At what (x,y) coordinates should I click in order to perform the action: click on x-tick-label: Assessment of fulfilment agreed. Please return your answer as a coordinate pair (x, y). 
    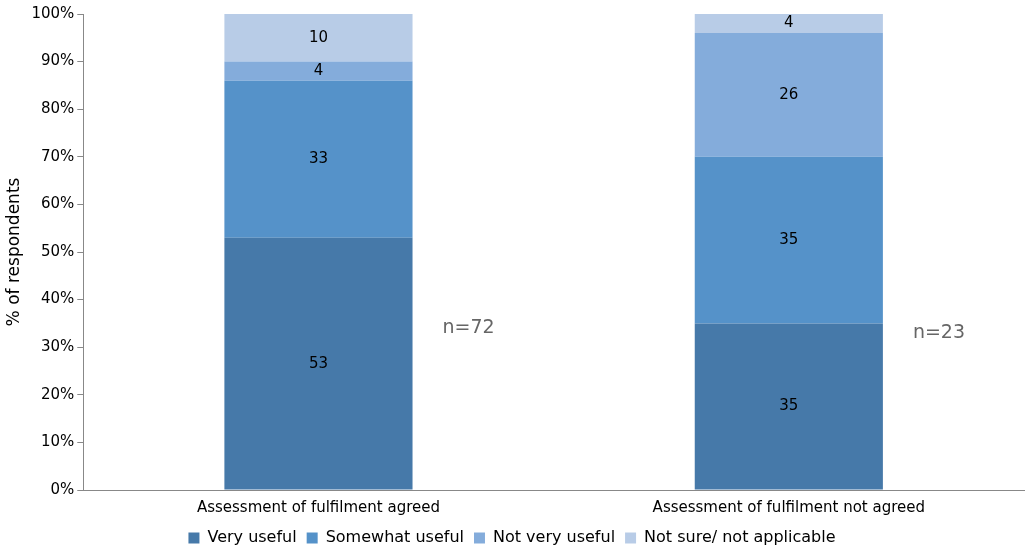
    Looking at the image, I should click on (318, 506).